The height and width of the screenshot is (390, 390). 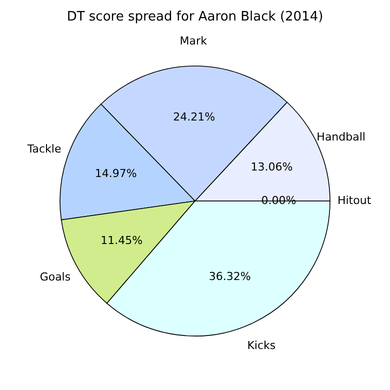 I want to click on slice-label: Tackle, so click(x=44, y=149).